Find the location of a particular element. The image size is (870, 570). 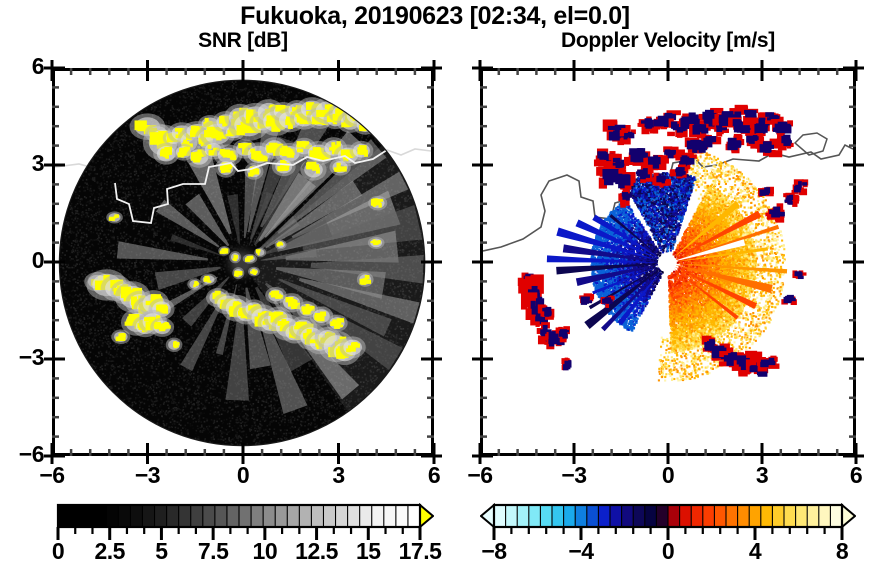

xtick-snr-2: 0 is located at coordinates (243, 475).